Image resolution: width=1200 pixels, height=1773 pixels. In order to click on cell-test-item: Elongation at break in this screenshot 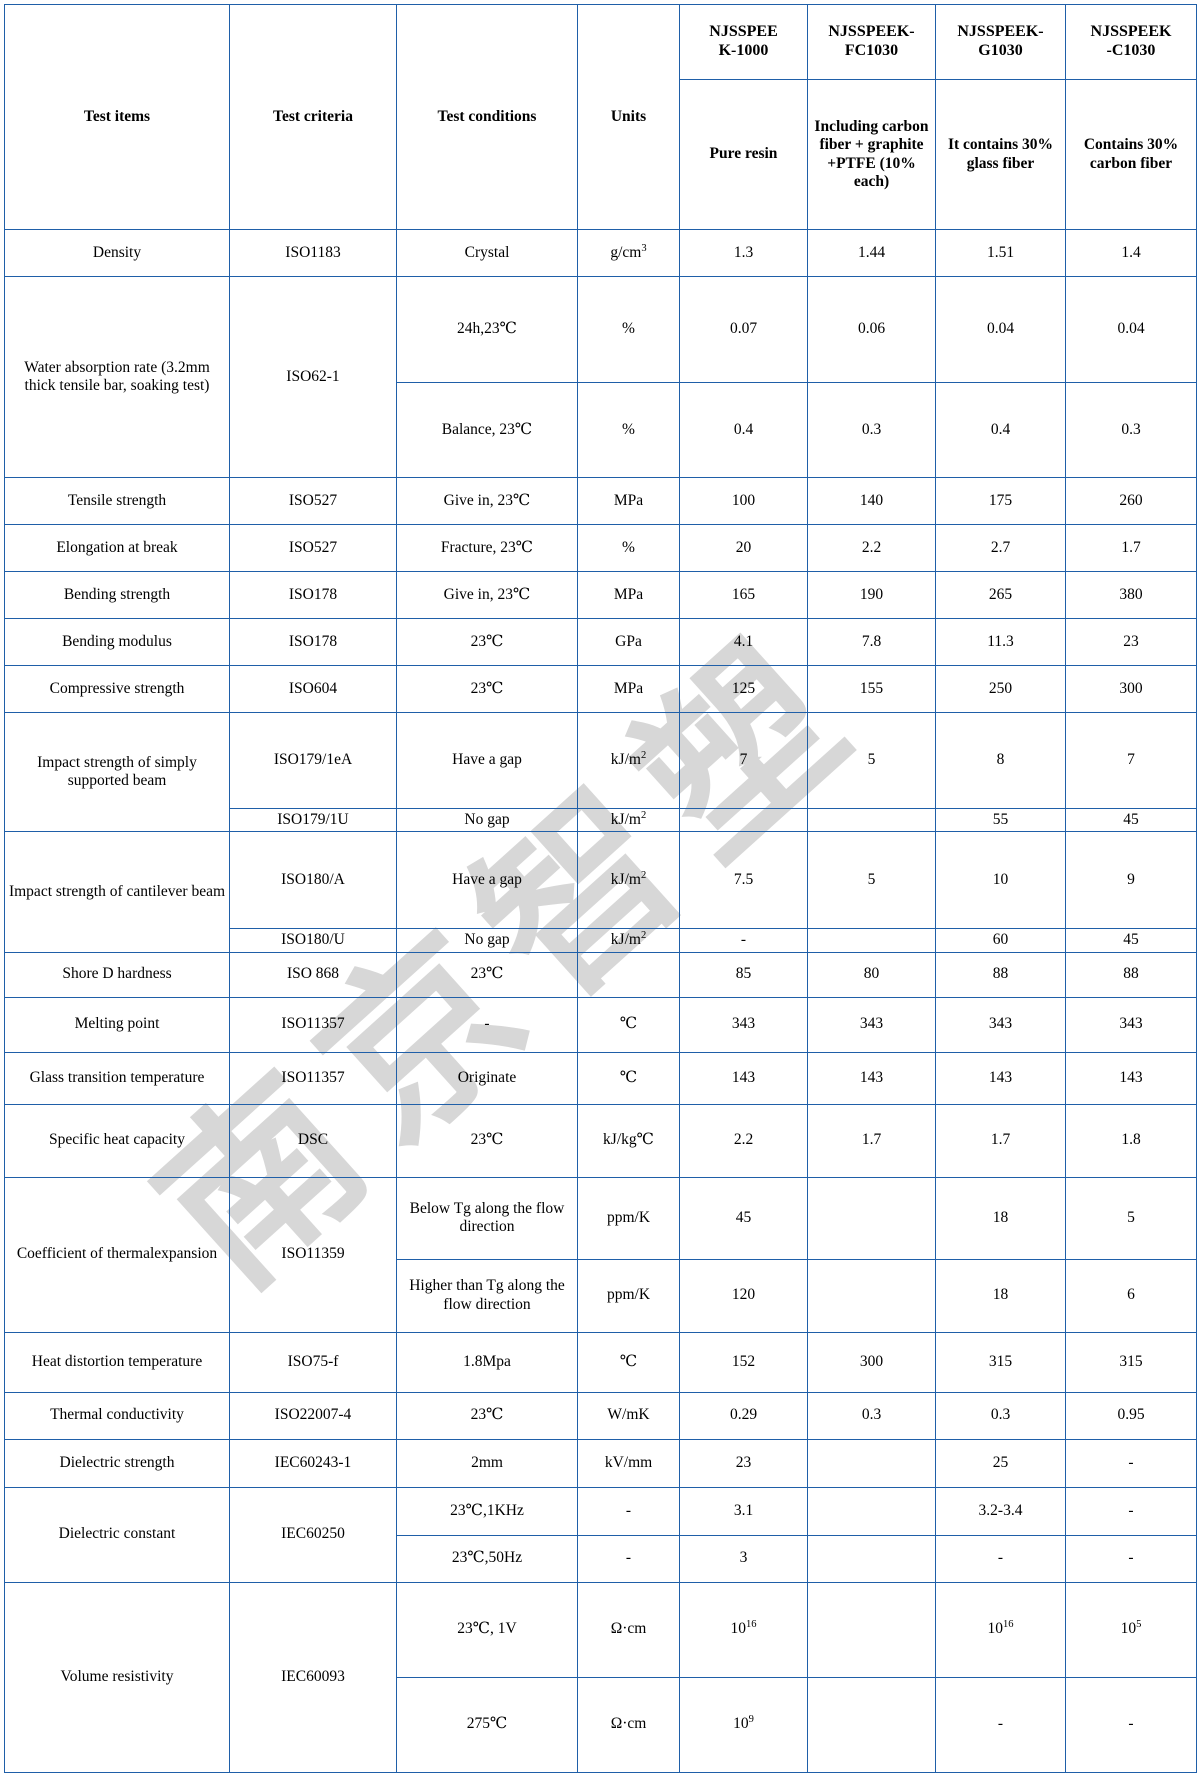, I will do `click(117, 548)`.